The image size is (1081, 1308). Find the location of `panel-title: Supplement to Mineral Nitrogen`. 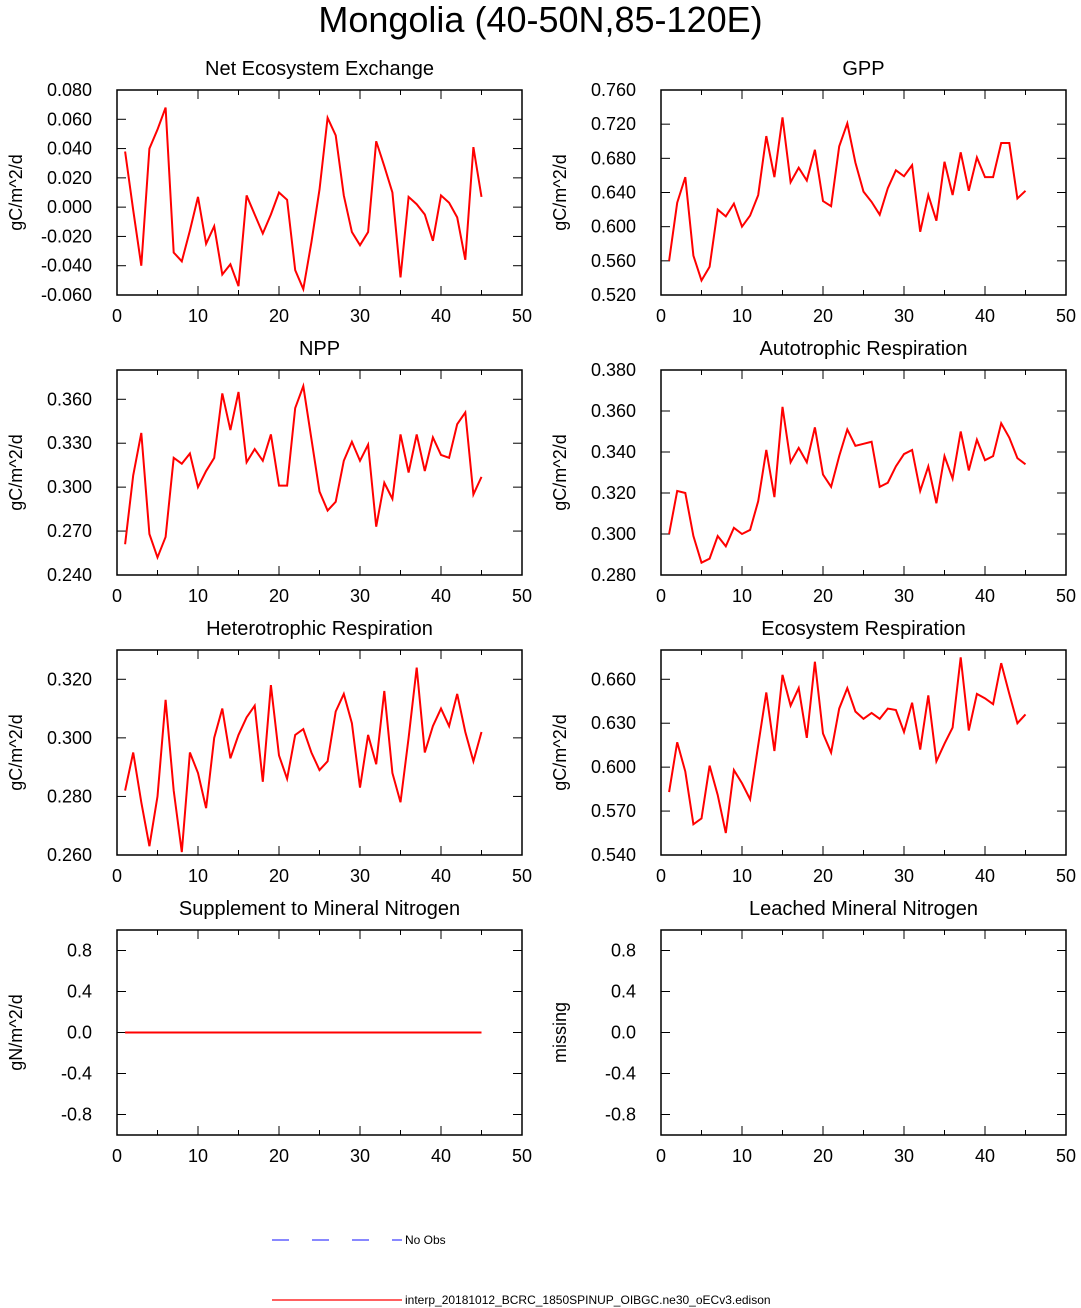

panel-title: Supplement to Mineral Nitrogen is located at coordinates (319, 909).